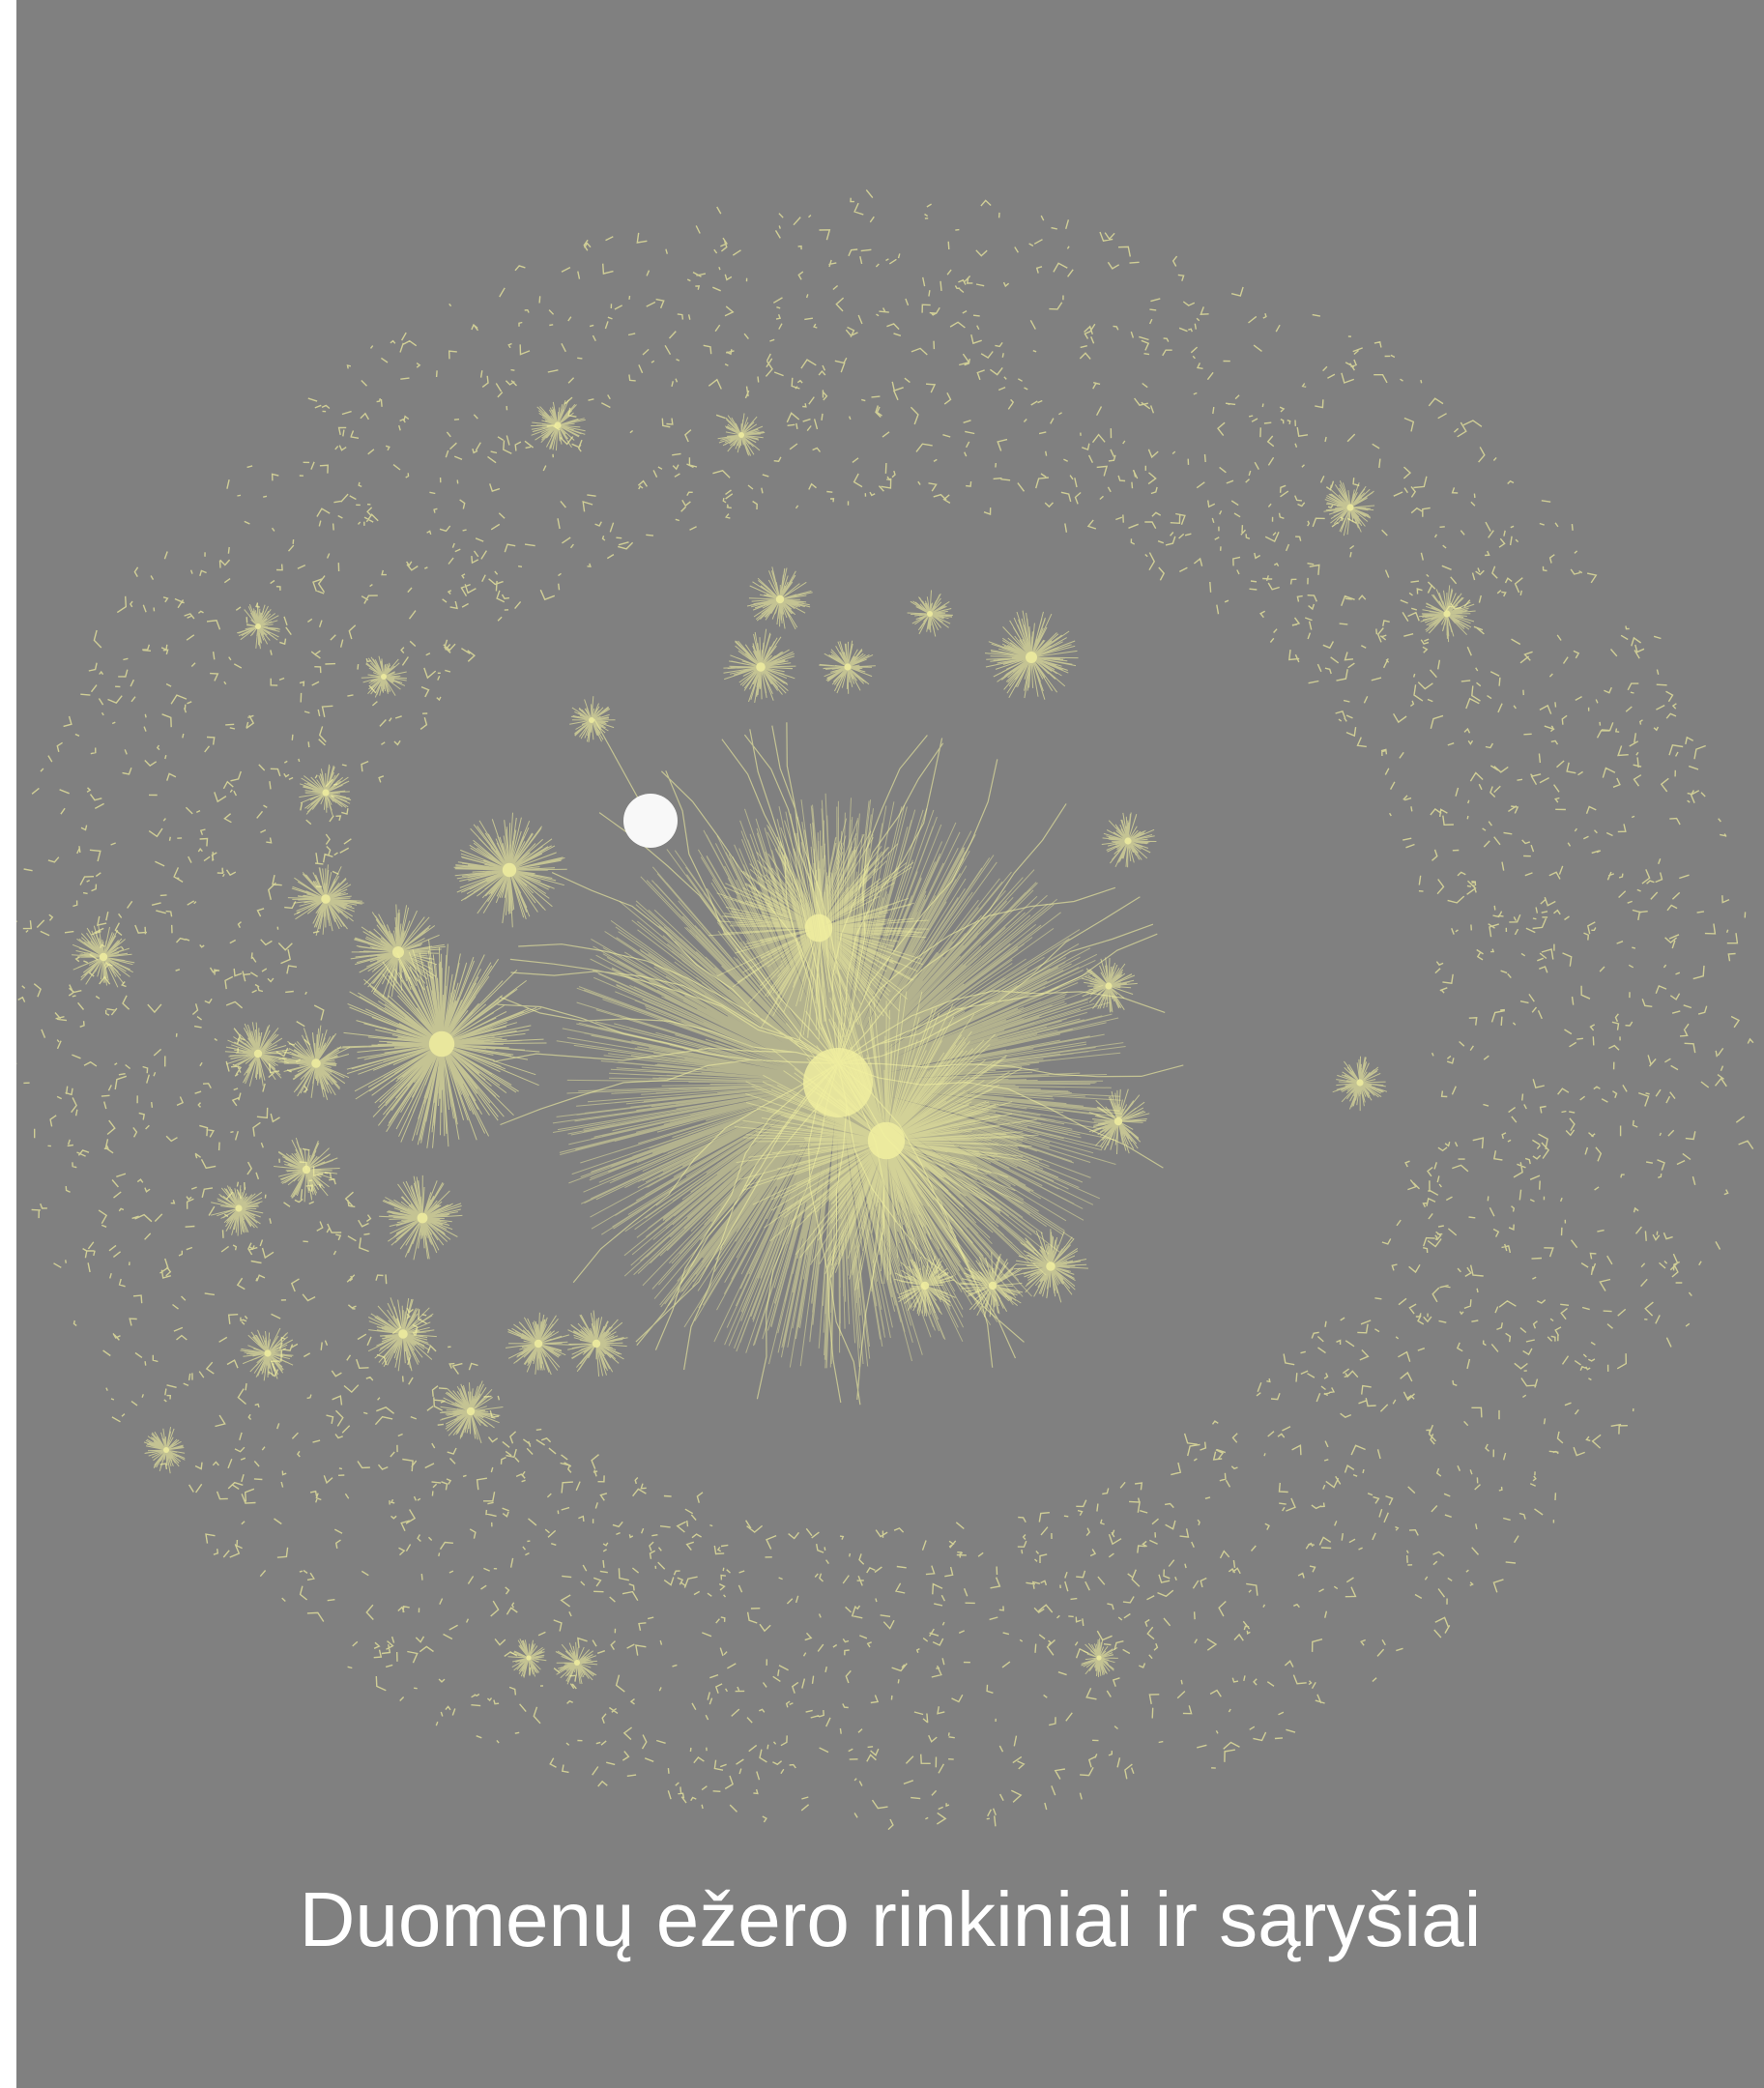 The width and height of the screenshot is (1764, 2088). Describe the element at coordinates (890, 1919) in the screenshot. I see `caption: Duomenų ežero rinkiniai ir sąryšiai` at that location.